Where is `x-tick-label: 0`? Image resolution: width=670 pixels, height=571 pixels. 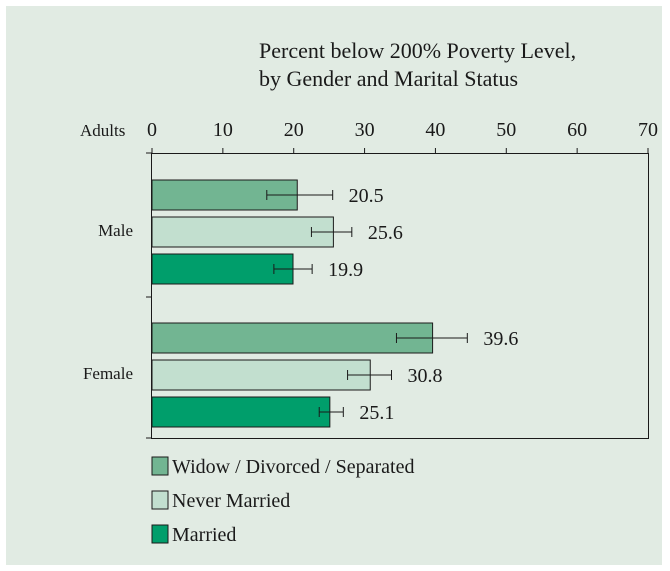 x-tick-label: 0 is located at coordinates (152, 130).